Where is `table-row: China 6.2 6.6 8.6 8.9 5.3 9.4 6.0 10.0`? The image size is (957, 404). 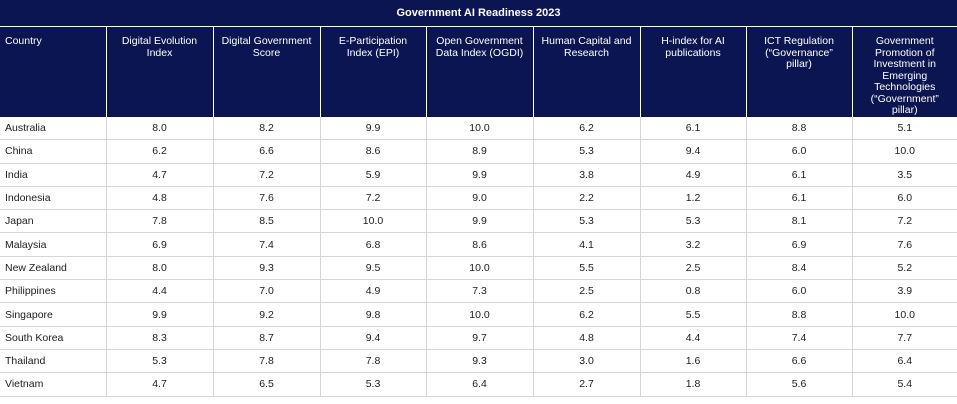
table-row: China 6.2 6.6 8.6 8.9 5.3 9.4 6.0 10.0 is located at coordinates (478, 151).